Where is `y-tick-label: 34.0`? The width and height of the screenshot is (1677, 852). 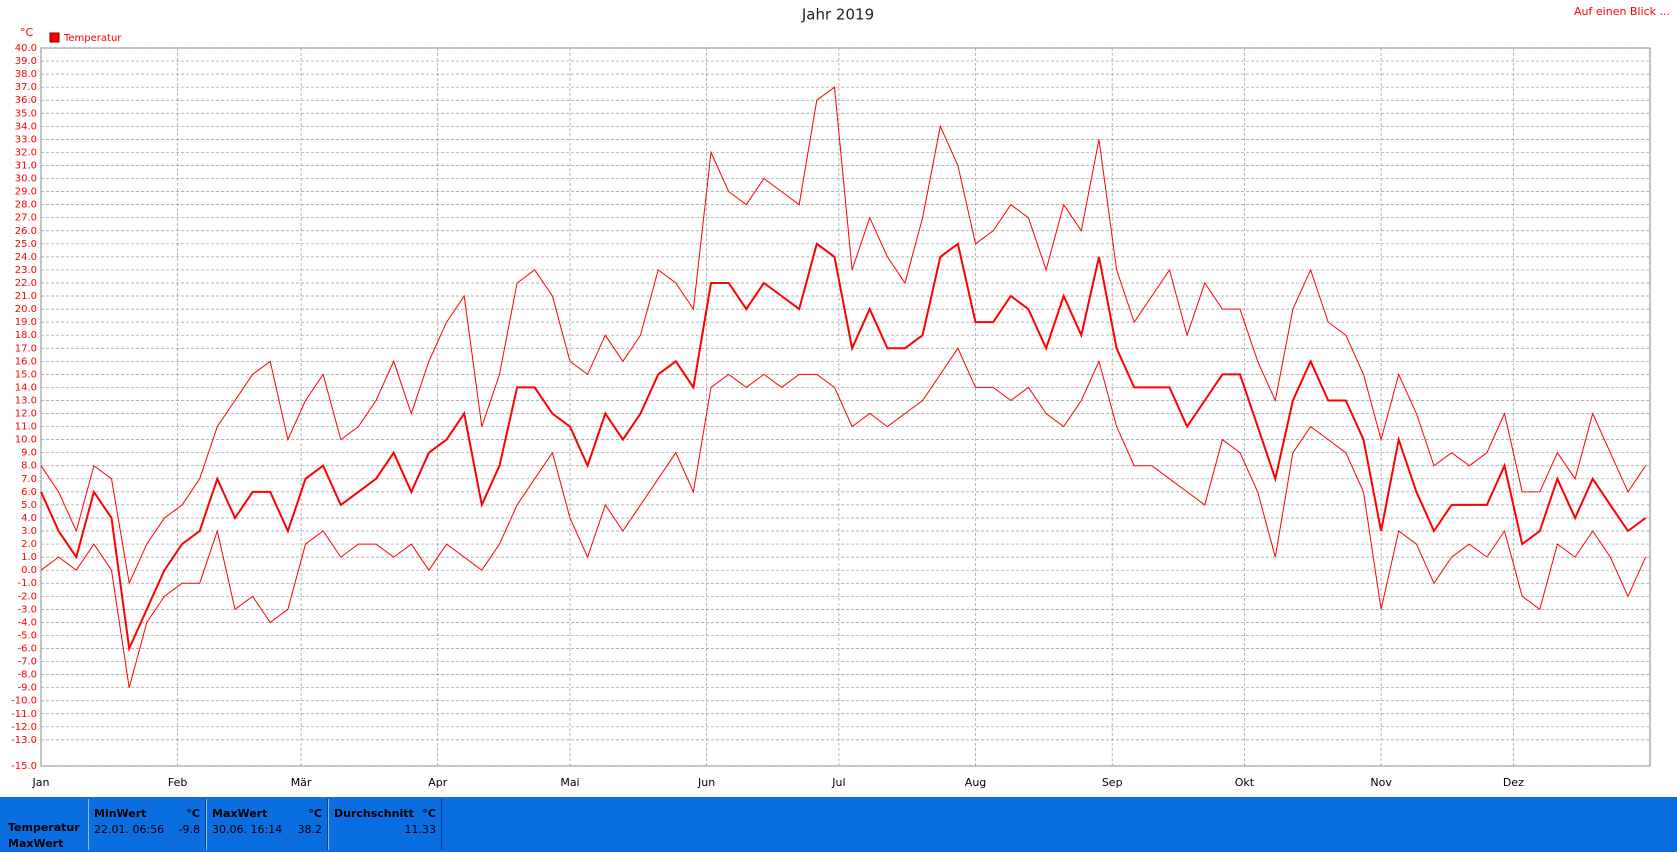
y-tick-label: 34.0 is located at coordinates (26, 126).